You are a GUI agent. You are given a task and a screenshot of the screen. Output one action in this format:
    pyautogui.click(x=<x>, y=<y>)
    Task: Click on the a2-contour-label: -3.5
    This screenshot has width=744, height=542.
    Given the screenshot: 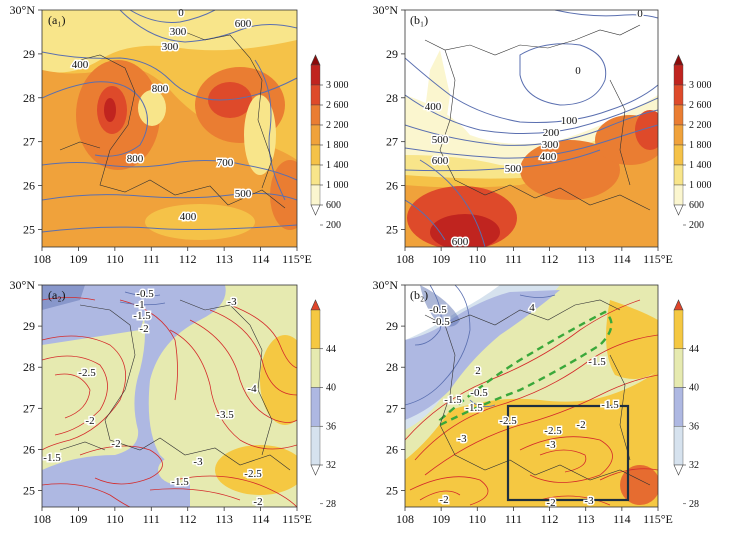 What is the action you would take?
    pyautogui.click(x=225, y=415)
    